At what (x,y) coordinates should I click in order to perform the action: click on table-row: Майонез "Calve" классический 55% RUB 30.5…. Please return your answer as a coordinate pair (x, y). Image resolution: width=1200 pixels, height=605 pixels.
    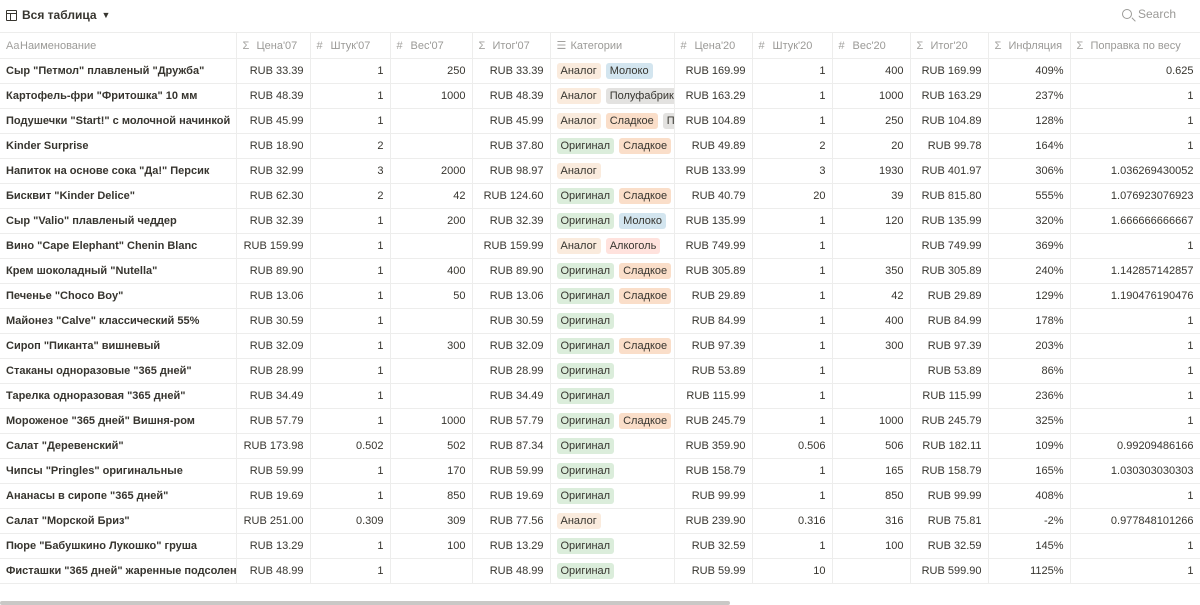
    Looking at the image, I should click on (600, 321).